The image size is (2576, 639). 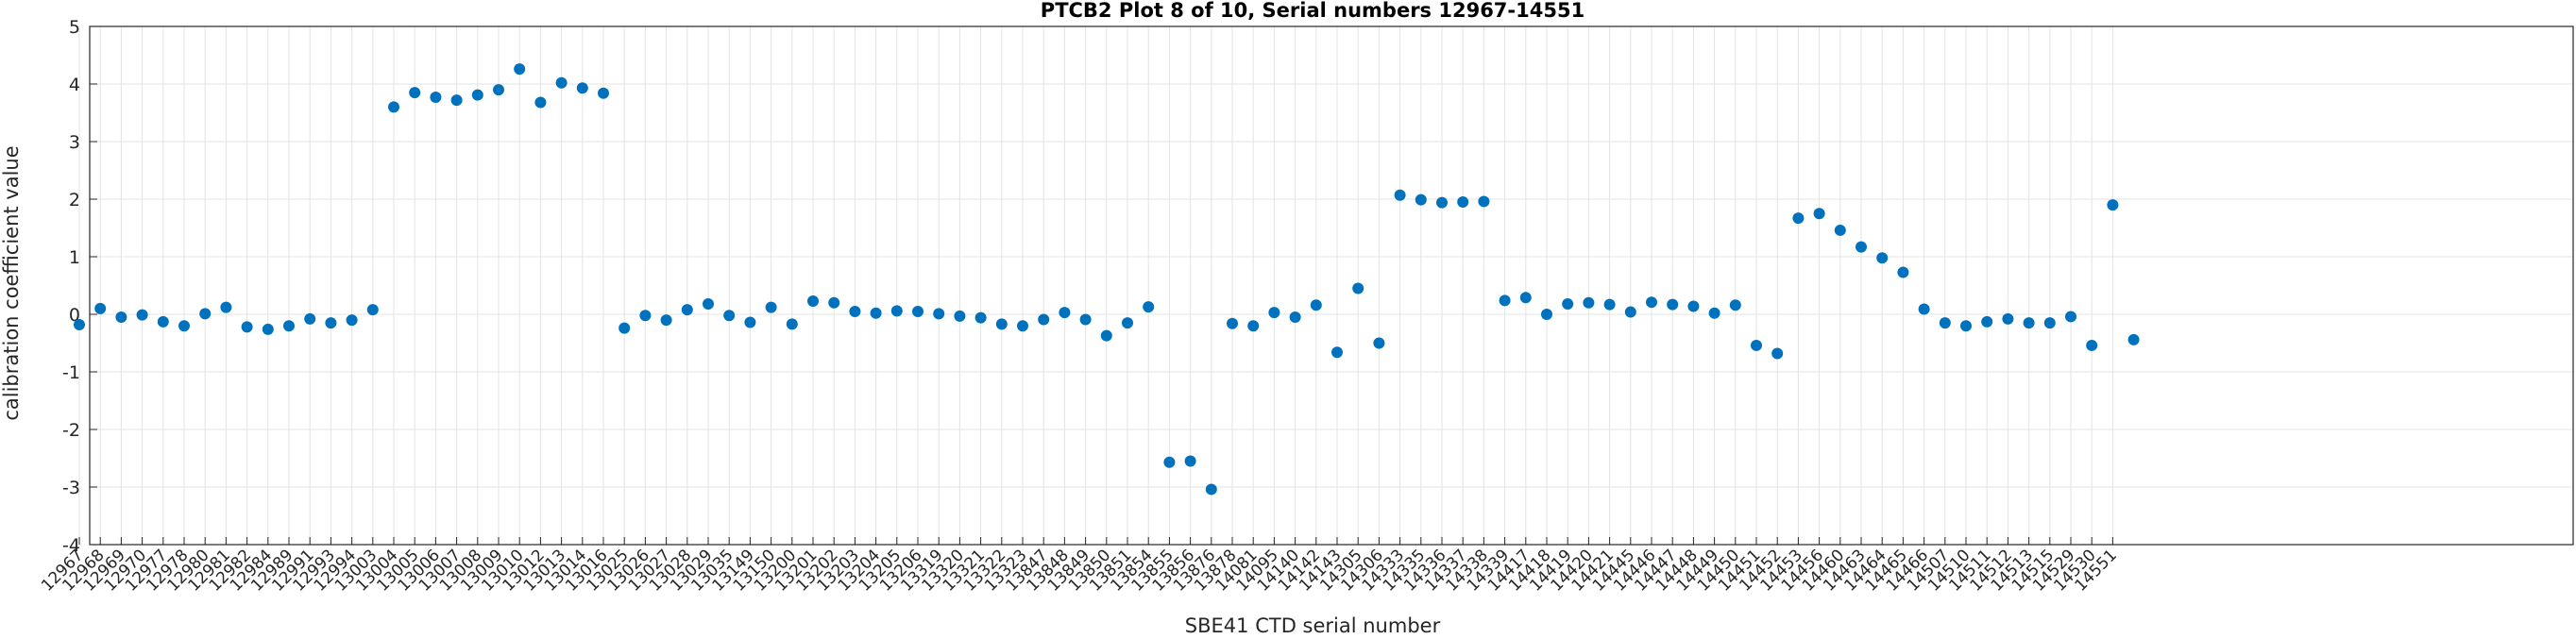 I want to click on y-tick-label: -1, so click(x=71, y=372).